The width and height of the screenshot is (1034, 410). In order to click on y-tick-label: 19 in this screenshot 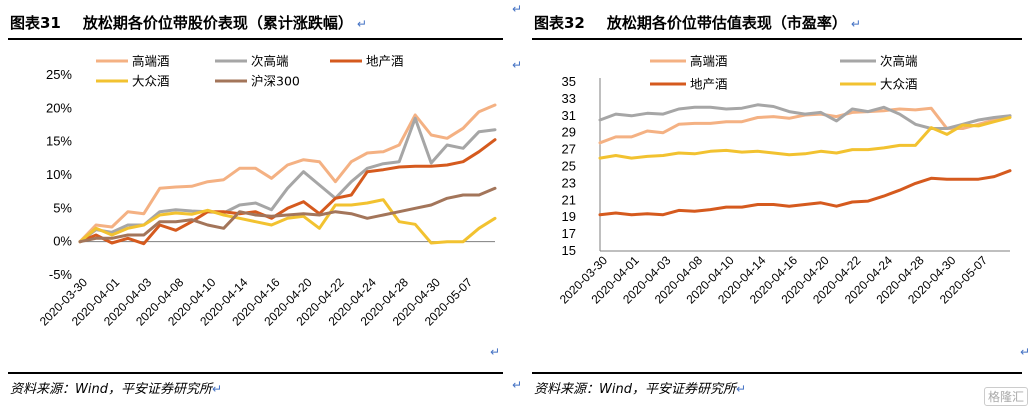, I will do `click(569, 216)`.